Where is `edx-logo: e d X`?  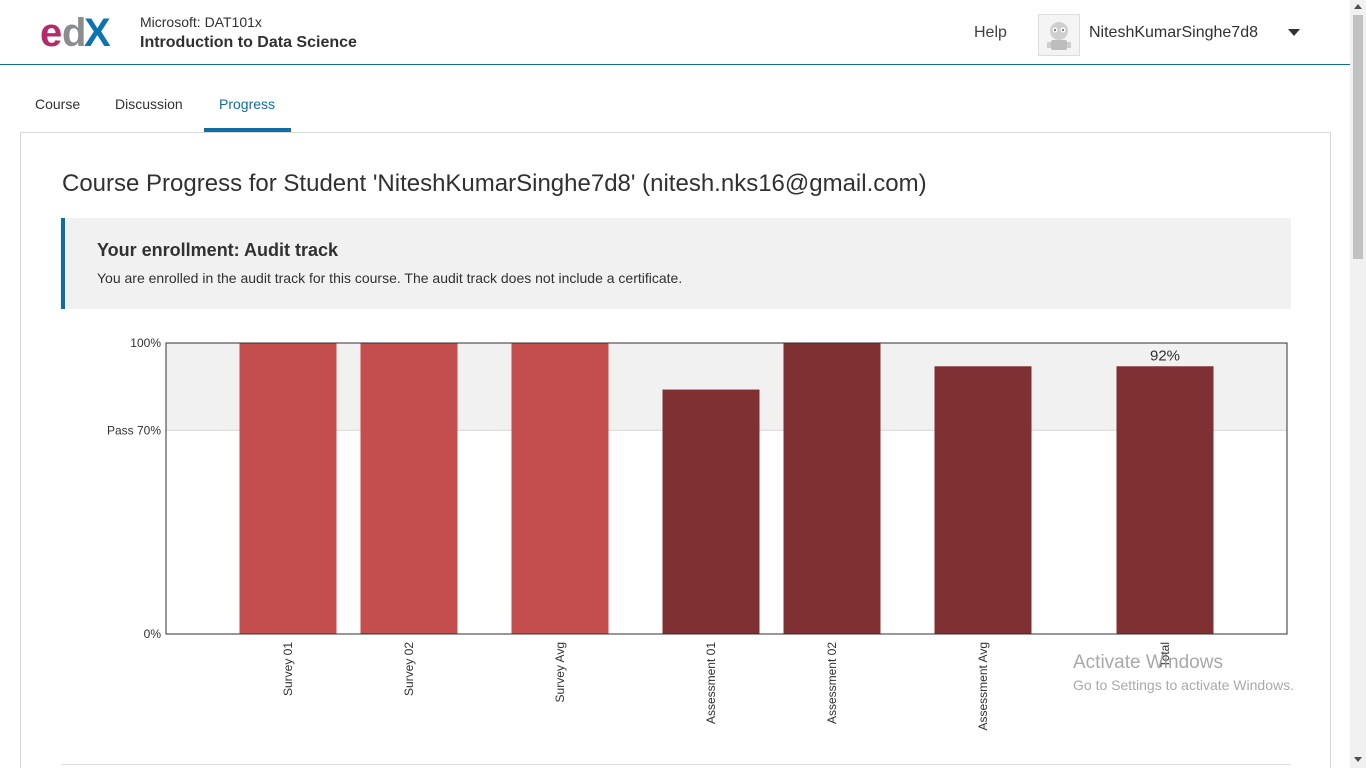
edx-logo: e d X is located at coordinates (80, 33).